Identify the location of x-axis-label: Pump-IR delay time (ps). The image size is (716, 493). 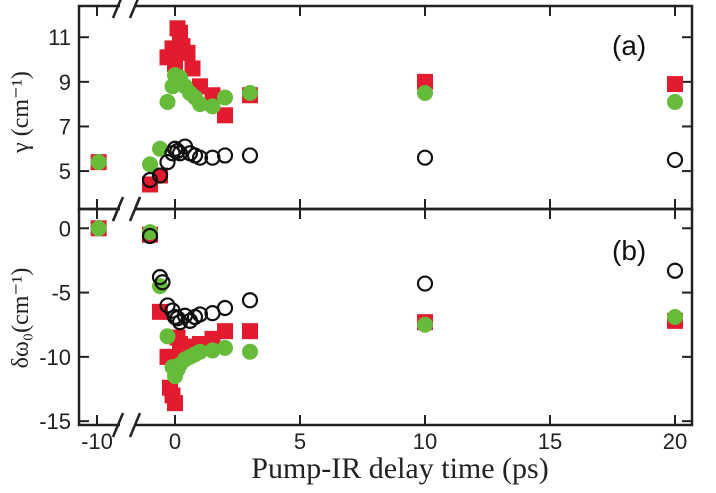
(399, 468).